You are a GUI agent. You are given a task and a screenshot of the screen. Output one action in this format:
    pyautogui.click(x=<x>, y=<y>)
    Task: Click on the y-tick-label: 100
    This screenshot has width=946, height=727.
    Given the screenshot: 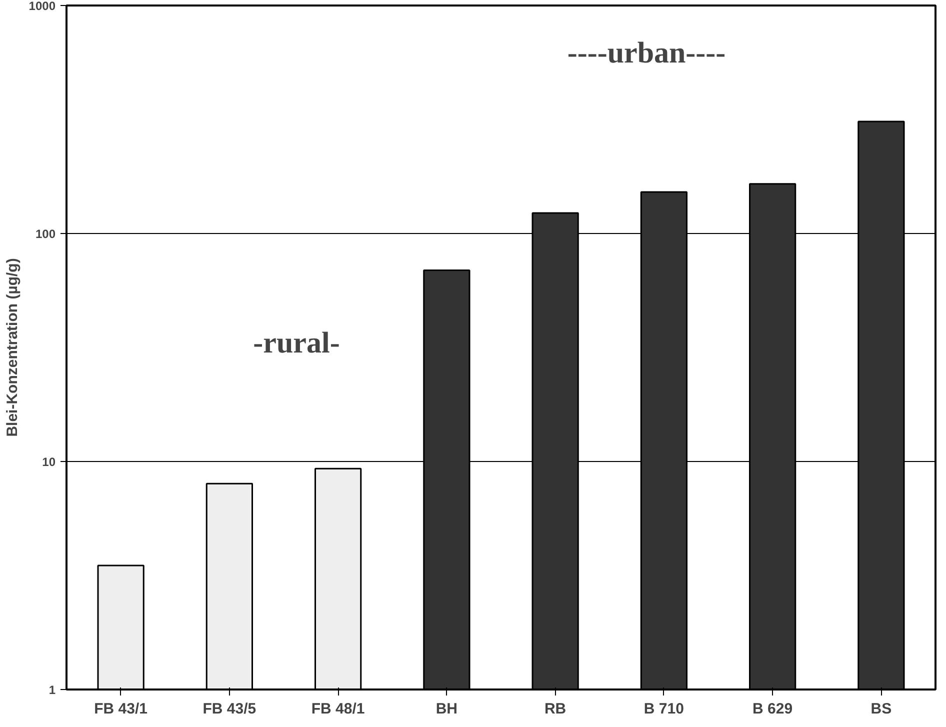 What is the action you would take?
    pyautogui.click(x=45, y=234)
    